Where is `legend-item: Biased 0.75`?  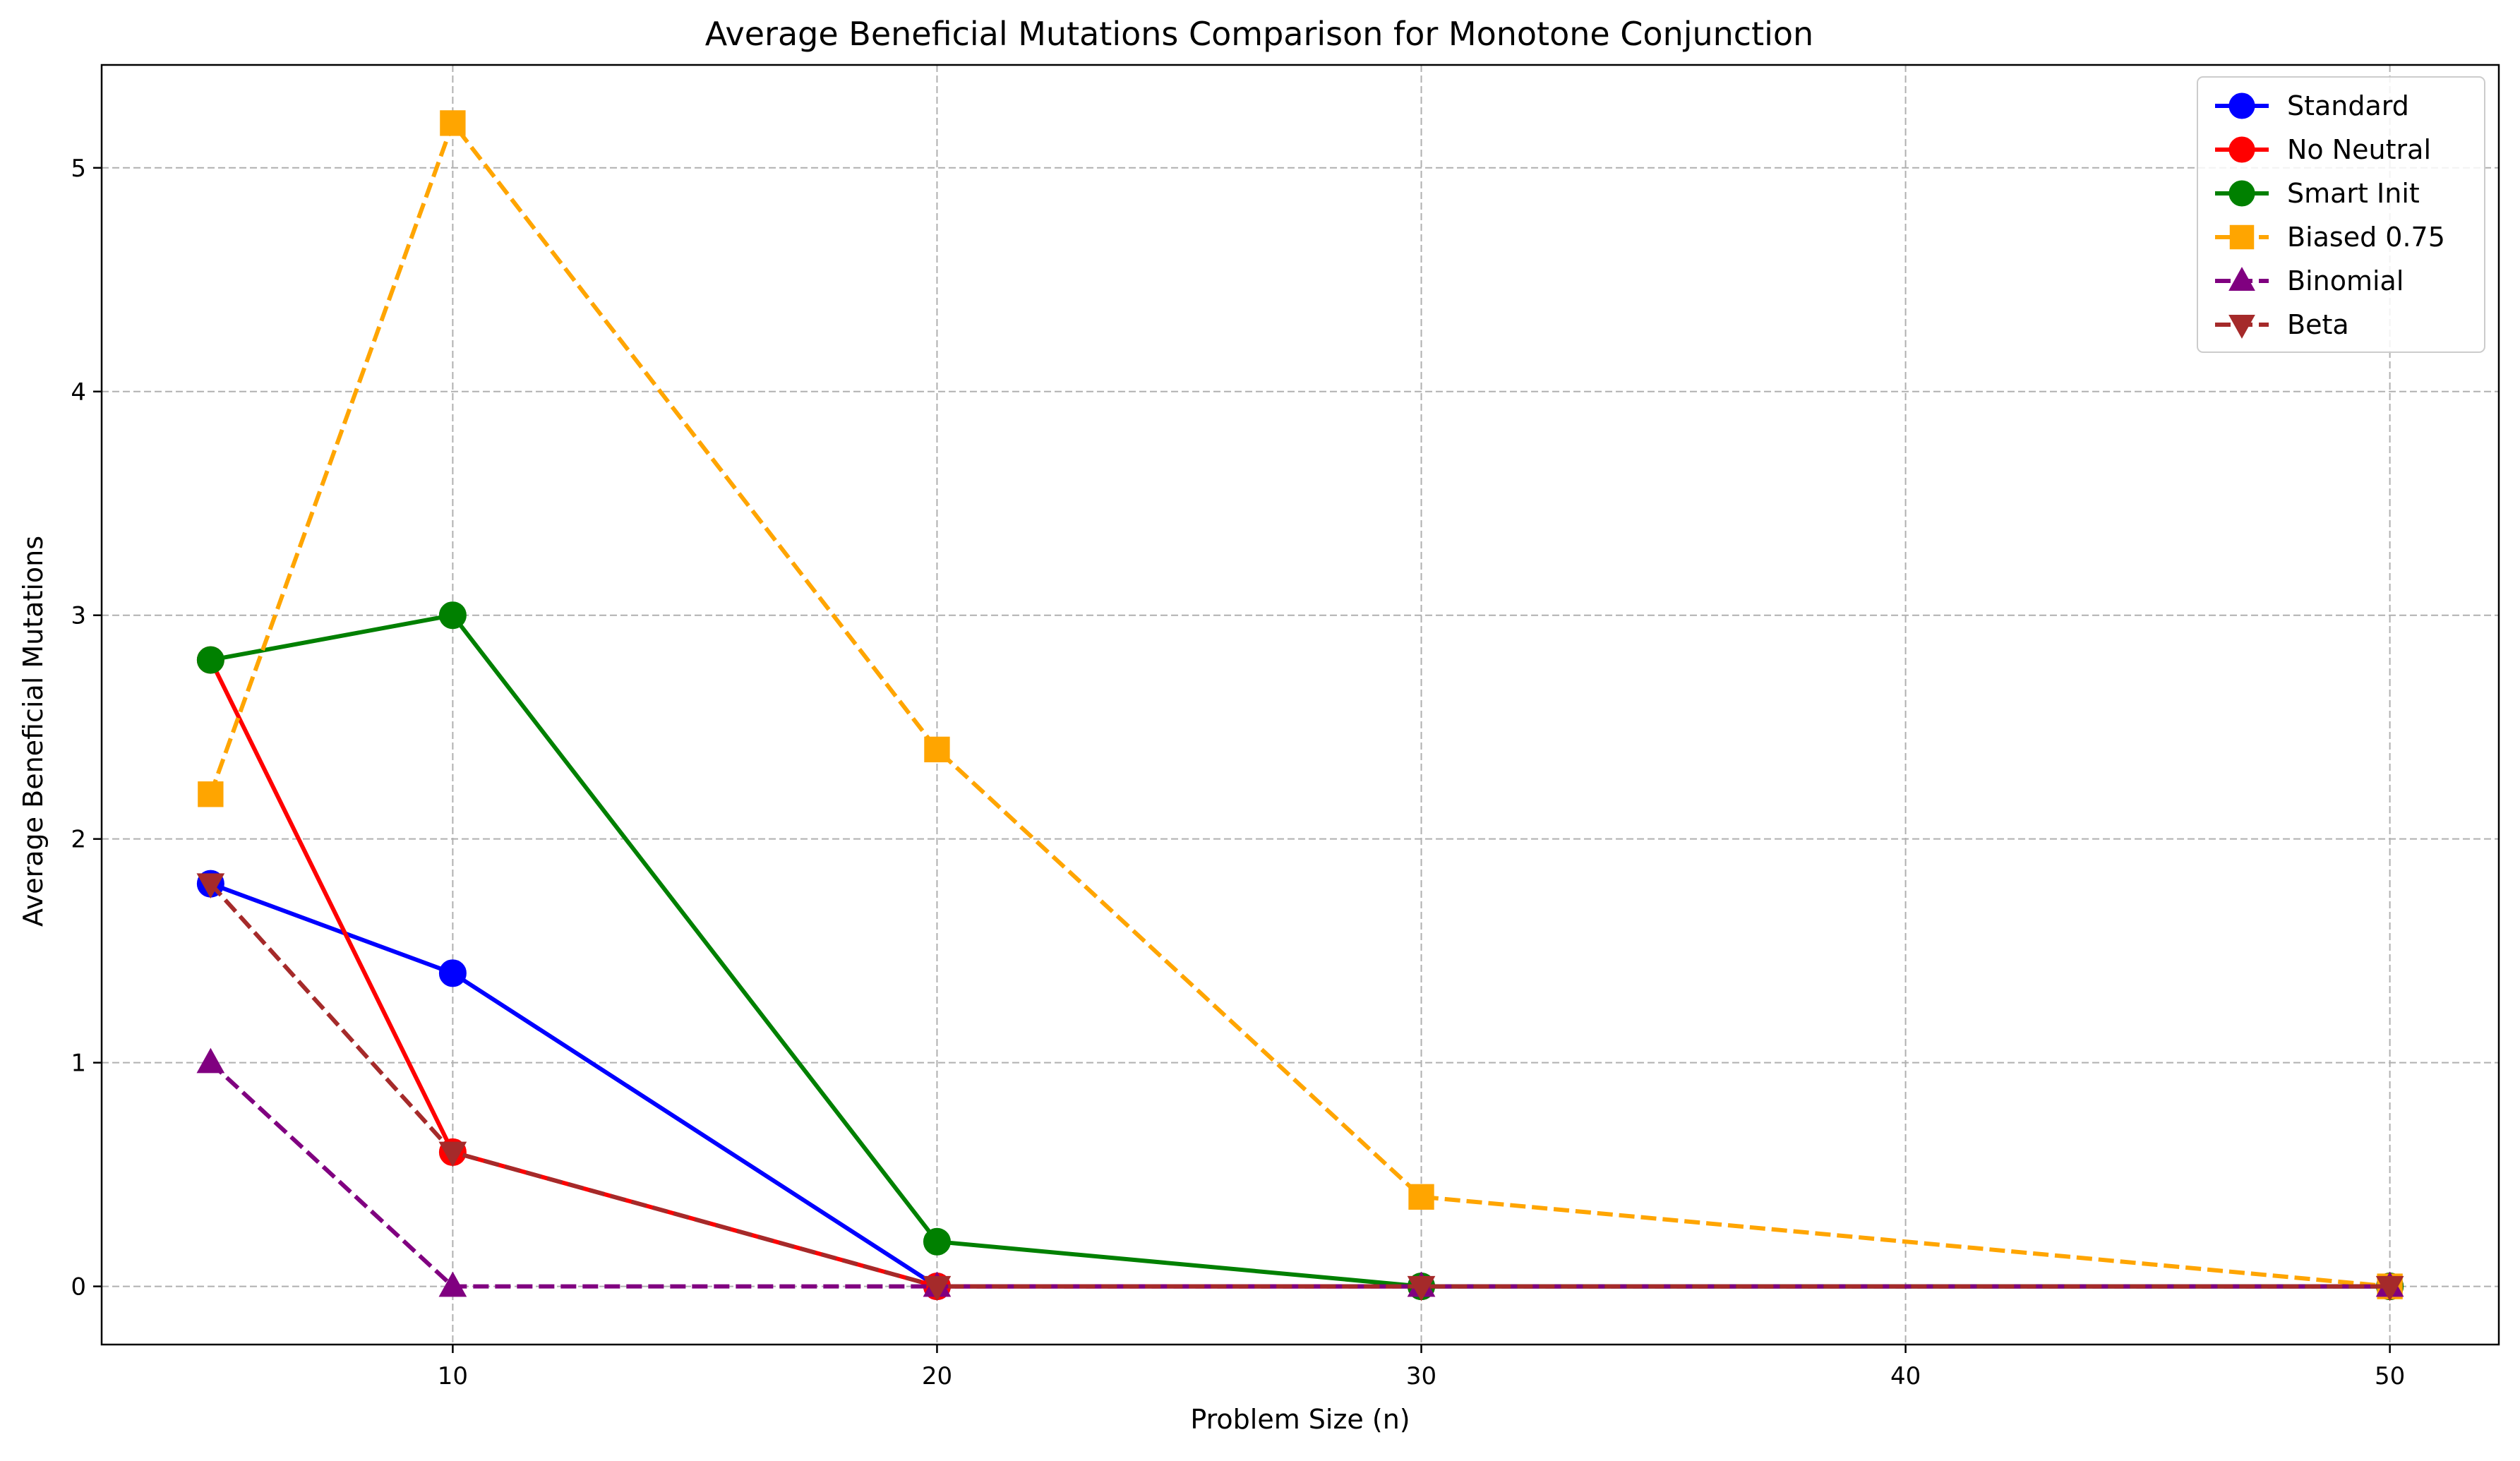 legend-item: Biased 0.75 is located at coordinates (2330, 237).